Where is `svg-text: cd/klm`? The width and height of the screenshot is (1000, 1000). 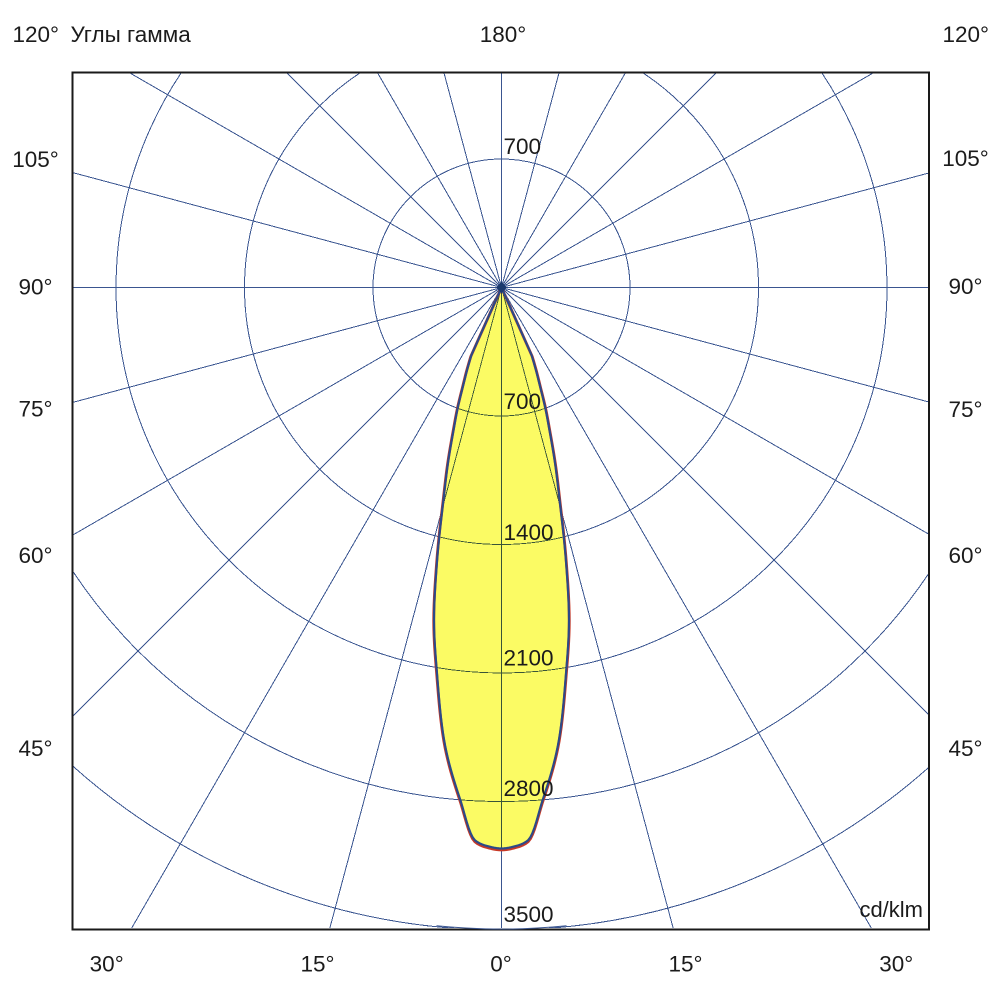
svg-text: cd/klm is located at coordinates (891, 909).